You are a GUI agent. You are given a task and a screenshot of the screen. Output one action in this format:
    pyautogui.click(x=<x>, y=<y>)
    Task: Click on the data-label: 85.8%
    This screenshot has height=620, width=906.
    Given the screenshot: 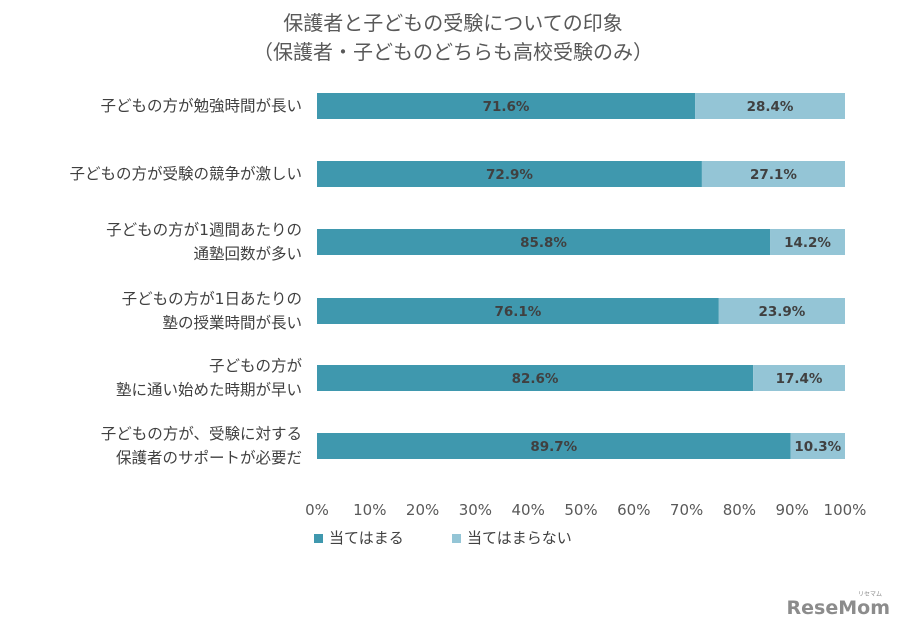 What is the action you would take?
    pyautogui.click(x=543, y=243)
    